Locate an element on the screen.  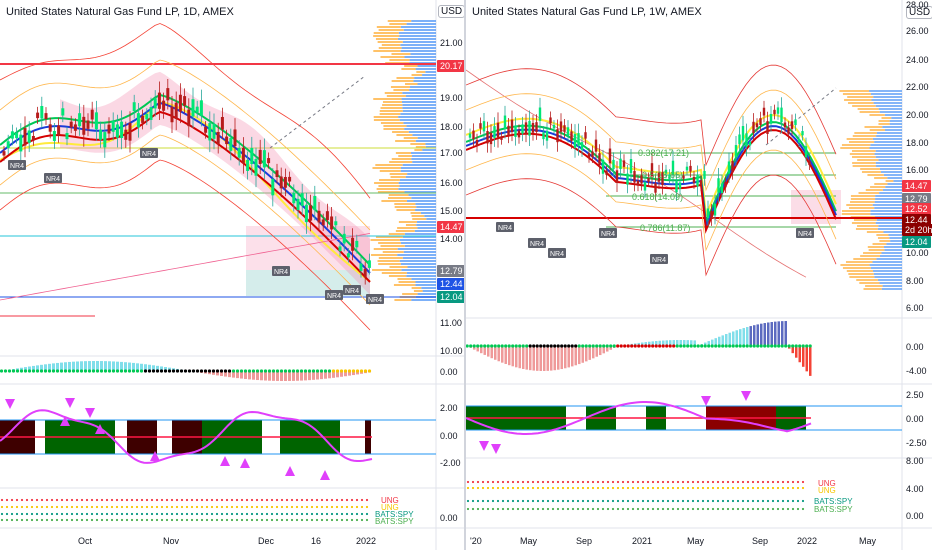
right-price-tick: 26.00 is located at coordinates (917, 31).